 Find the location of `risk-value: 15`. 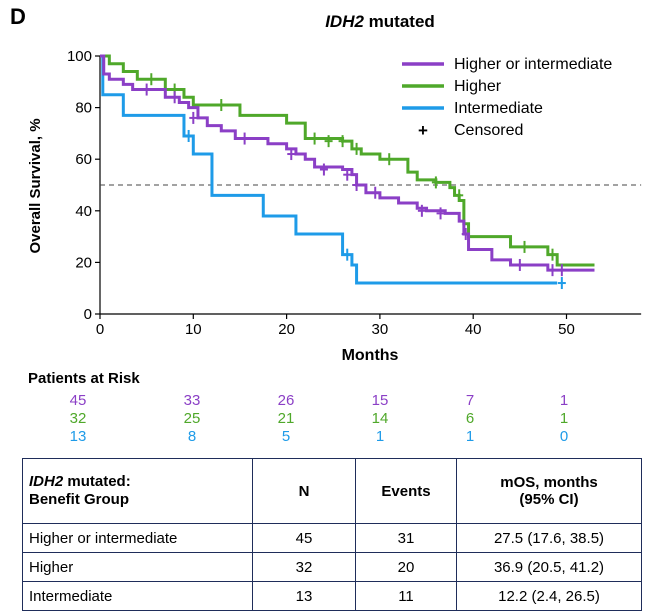

risk-value: 15 is located at coordinates (380, 400).